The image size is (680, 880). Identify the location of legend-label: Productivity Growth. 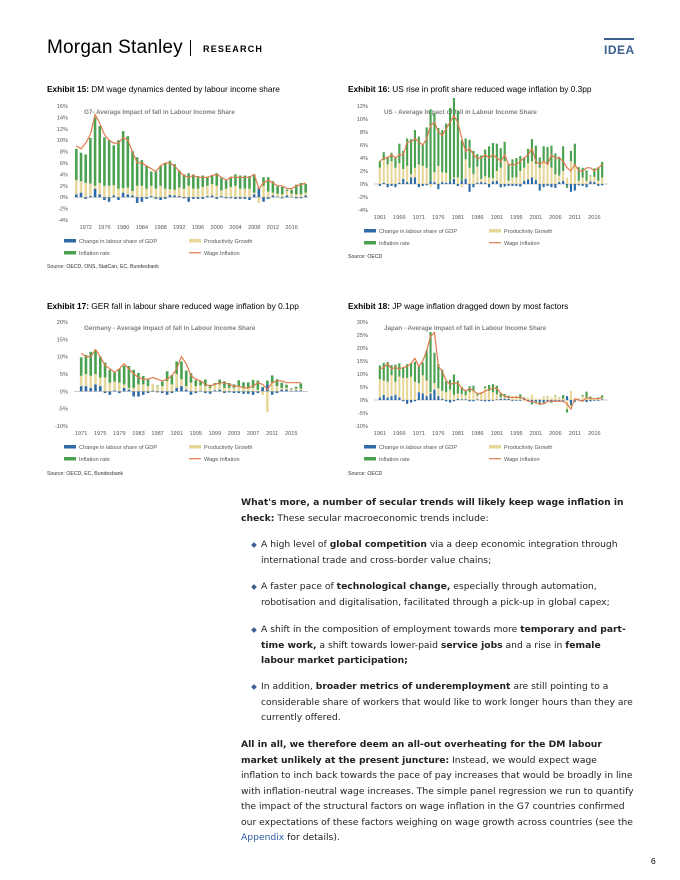
(528, 448).